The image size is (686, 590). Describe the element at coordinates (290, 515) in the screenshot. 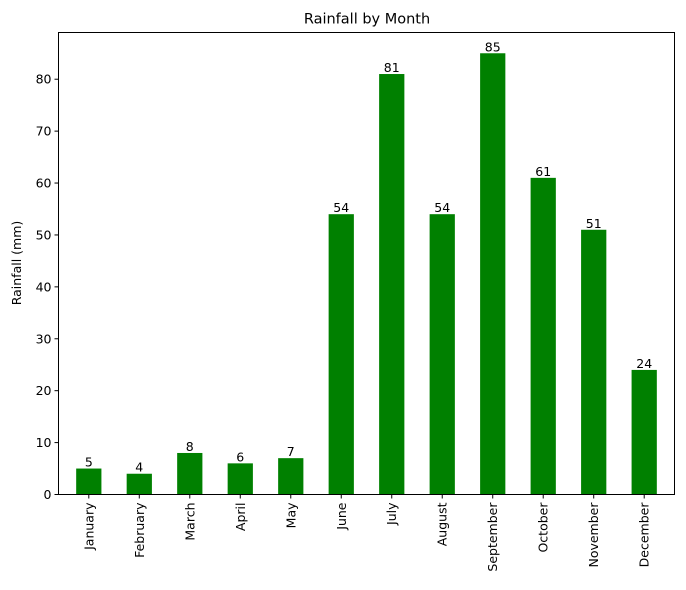

I see `x-tick-label-may: May` at that location.